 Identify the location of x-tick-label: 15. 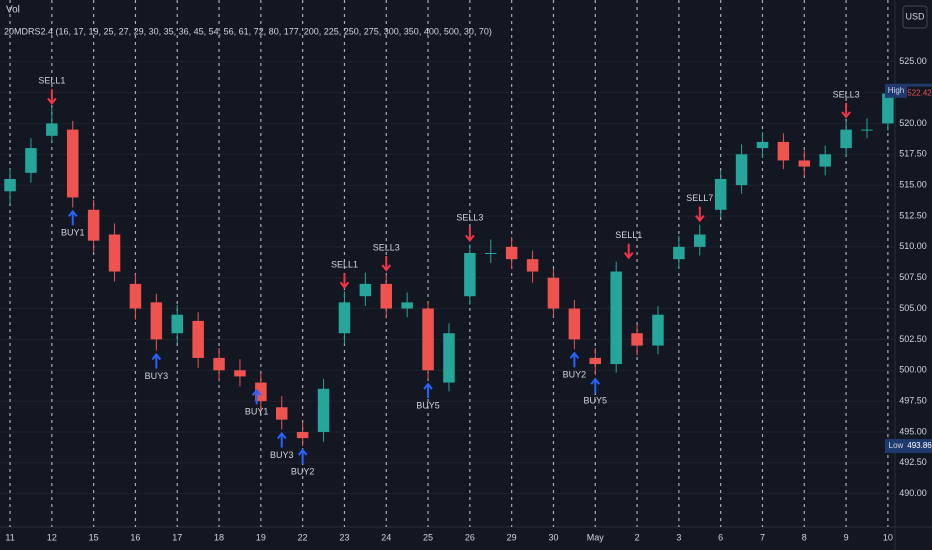
(94, 537).